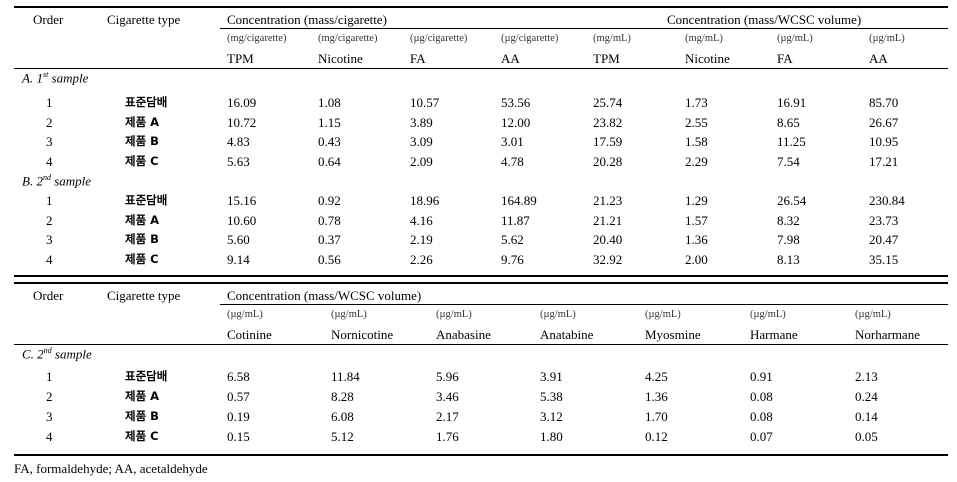 Image resolution: width=957 pixels, height=482 pixels. What do you see at coordinates (238, 416) in the screenshot?
I see `value-cell: 0.19` at bounding box center [238, 416].